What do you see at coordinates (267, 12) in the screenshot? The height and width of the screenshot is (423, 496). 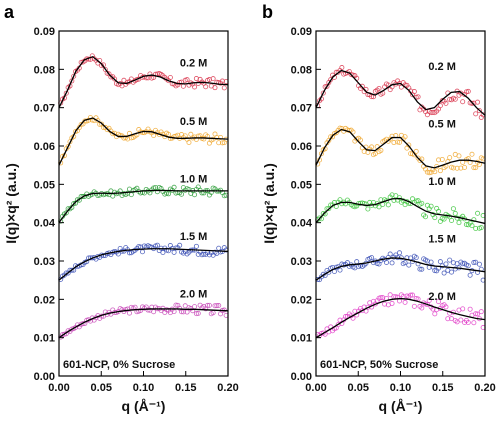 I see `panel-letter: b` at bounding box center [267, 12].